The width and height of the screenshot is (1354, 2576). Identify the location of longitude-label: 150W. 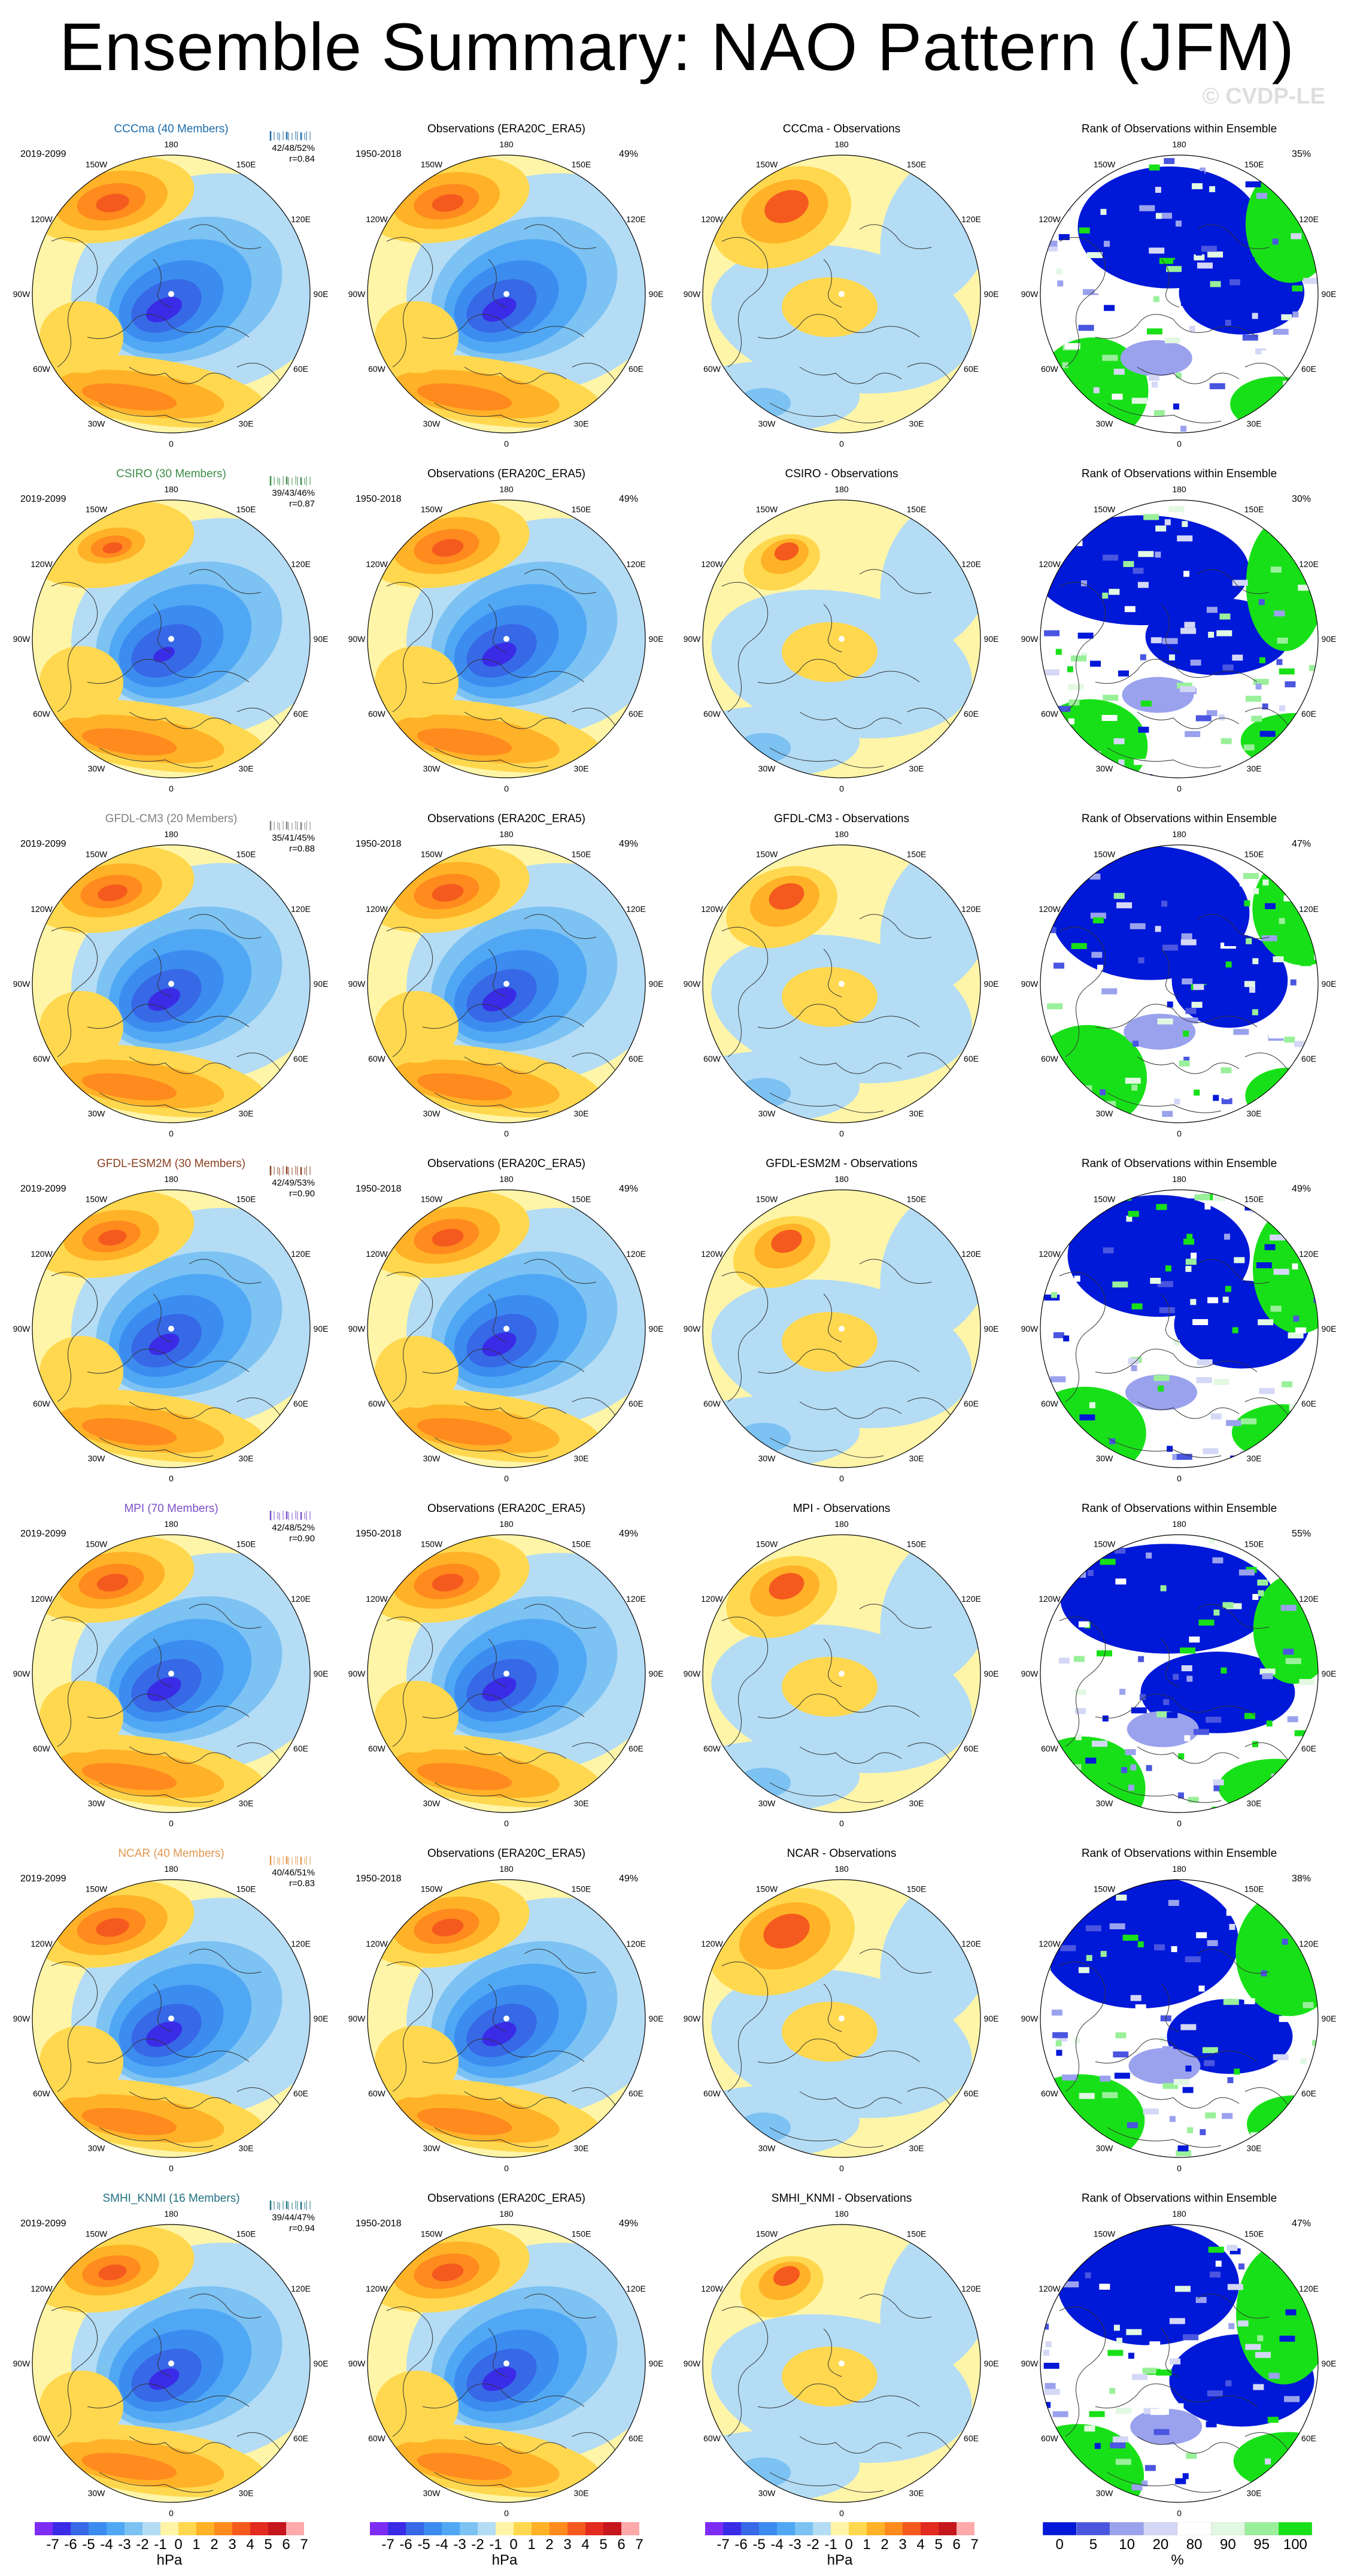
(767, 854).